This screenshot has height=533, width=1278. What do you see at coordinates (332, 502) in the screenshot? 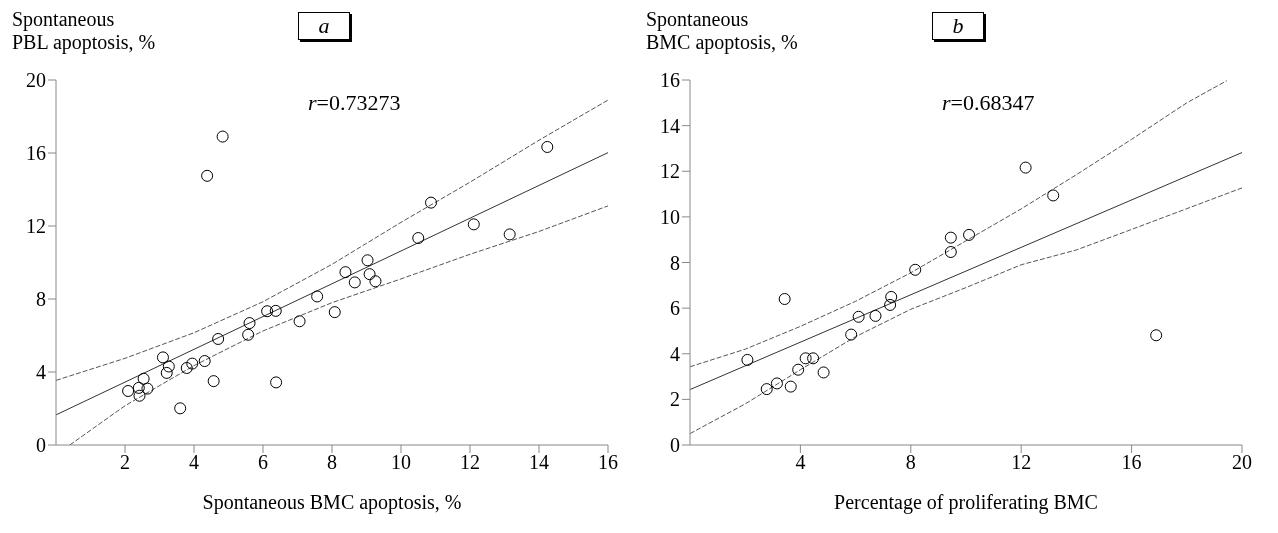
I see `x-axis-title: Spontaneous BMC apoptosis, %` at bounding box center [332, 502].